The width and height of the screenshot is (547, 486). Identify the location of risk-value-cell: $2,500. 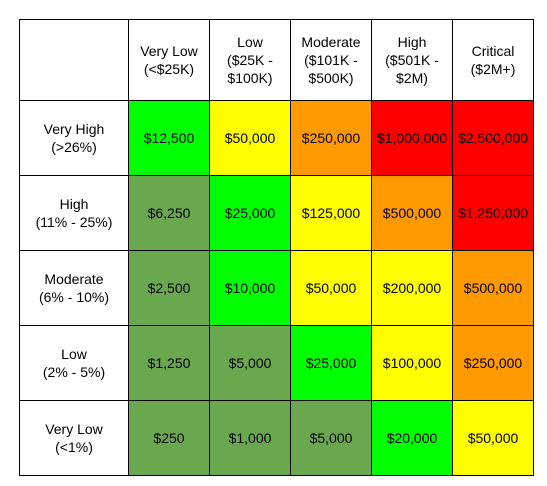
(169, 288).